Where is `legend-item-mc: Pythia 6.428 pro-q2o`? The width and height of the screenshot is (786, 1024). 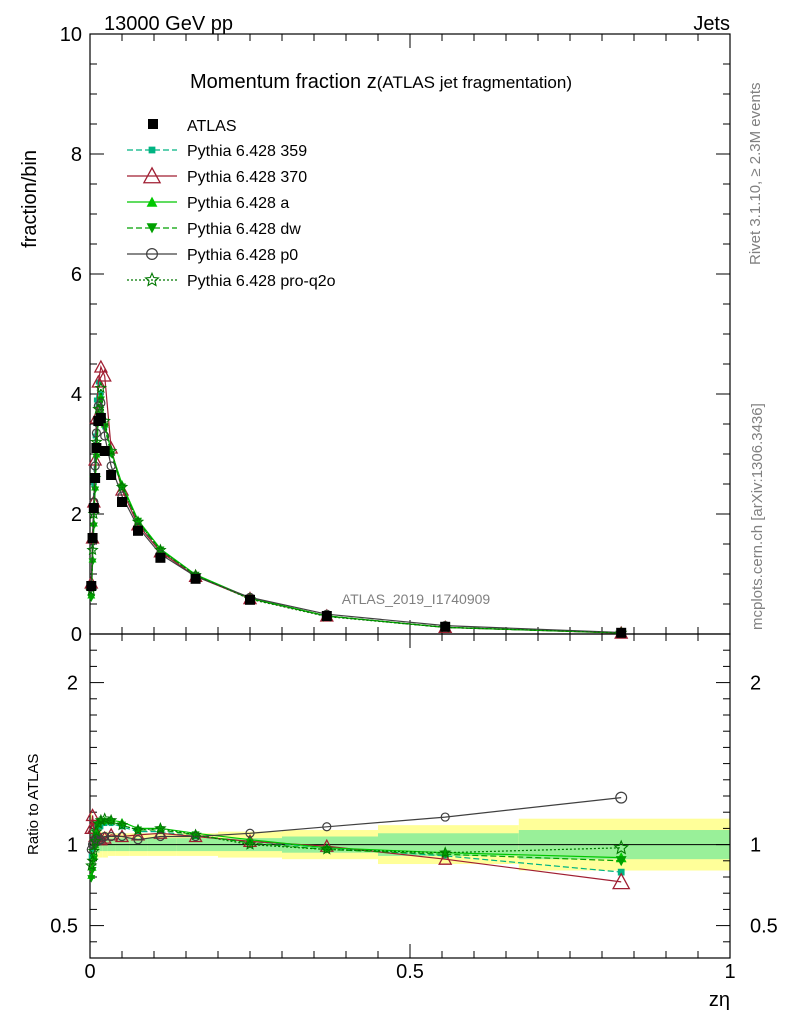
legend-item-mc: Pythia 6.428 pro-q2o is located at coordinates (231, 280).